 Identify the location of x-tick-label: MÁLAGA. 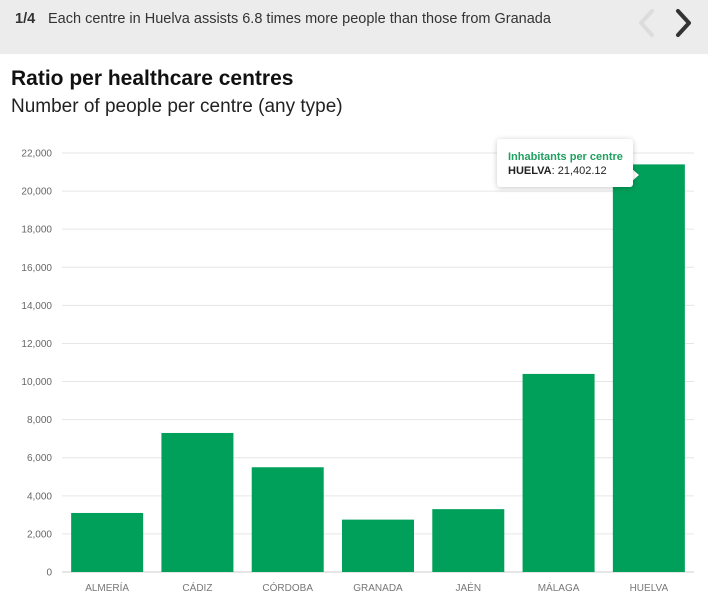
(559, 587).